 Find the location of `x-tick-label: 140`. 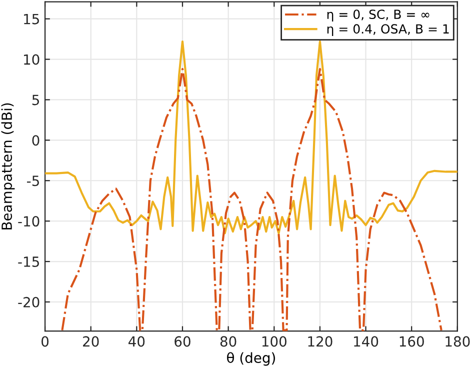

x-tick-label: 140 is located at coordinates (366, 341).